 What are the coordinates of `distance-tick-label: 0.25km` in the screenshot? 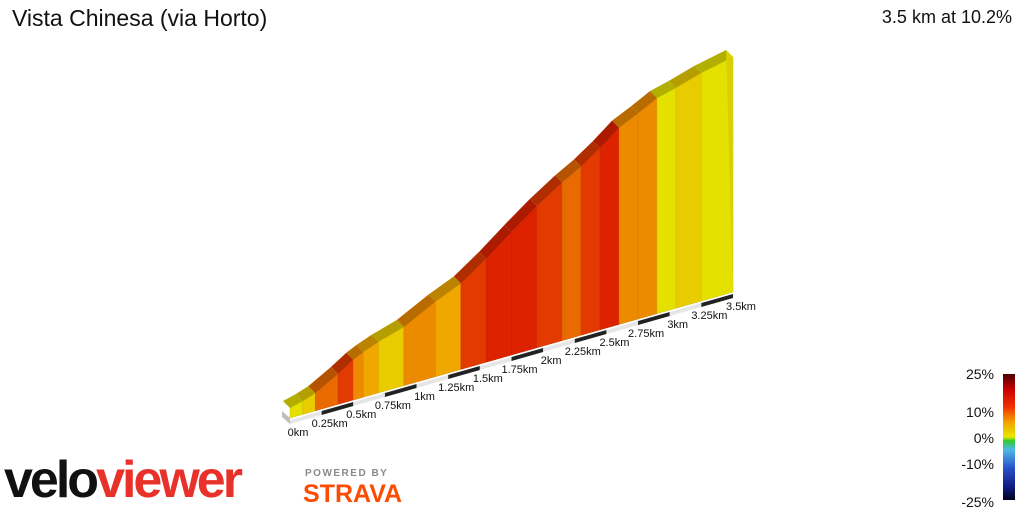 It's located at (330, 424).